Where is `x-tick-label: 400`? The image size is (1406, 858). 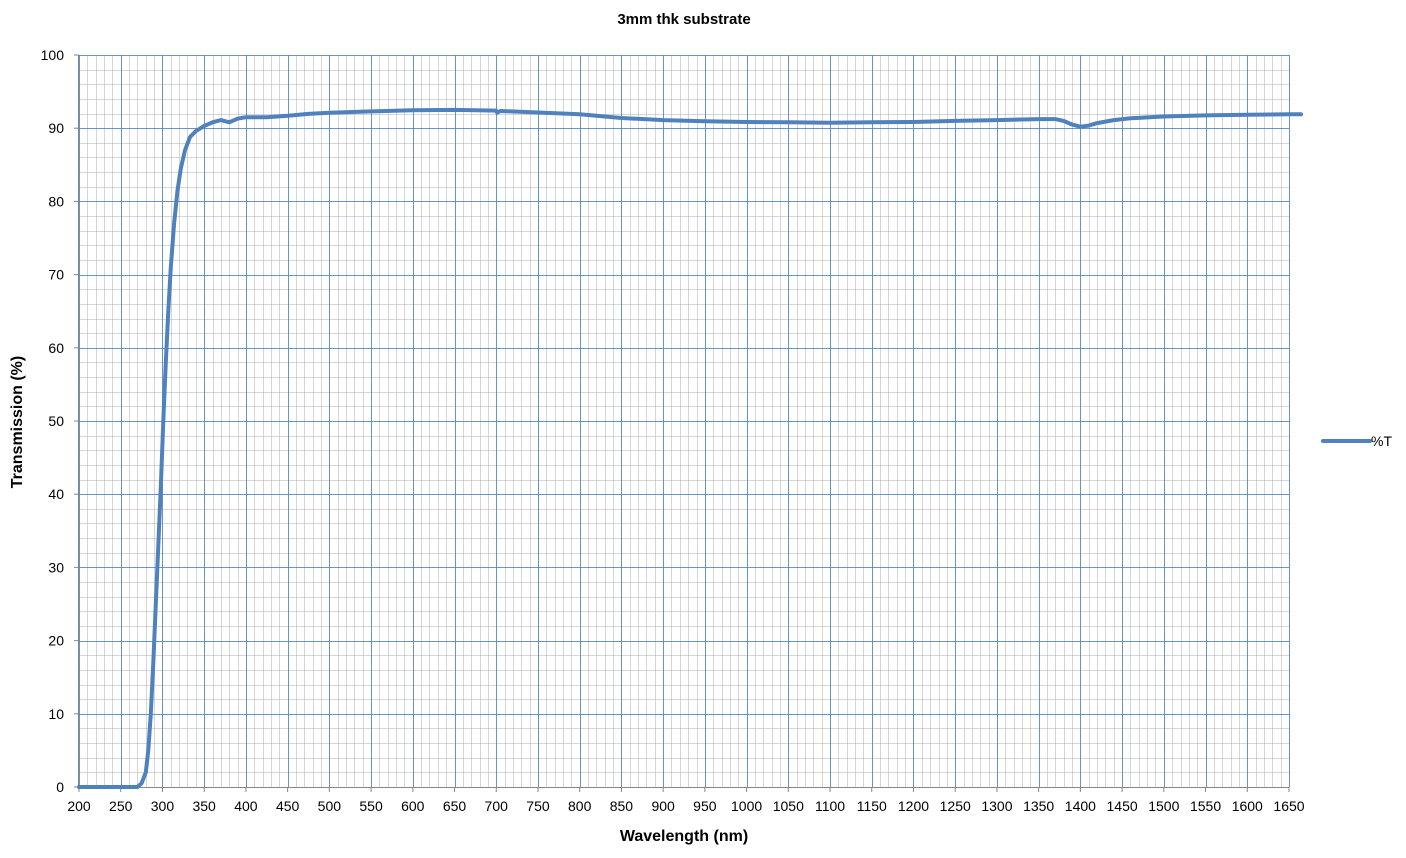 x-tick-label: 400 is located at coordinates (246, 806).